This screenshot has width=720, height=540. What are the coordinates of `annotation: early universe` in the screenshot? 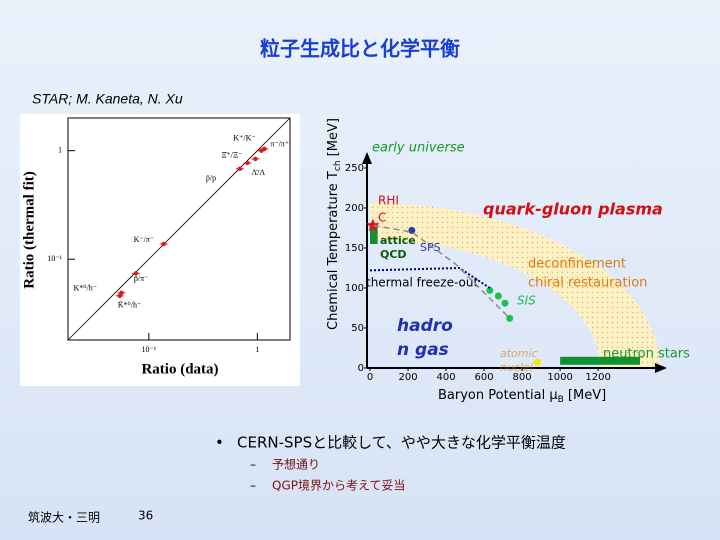 It's located at (418, 148).